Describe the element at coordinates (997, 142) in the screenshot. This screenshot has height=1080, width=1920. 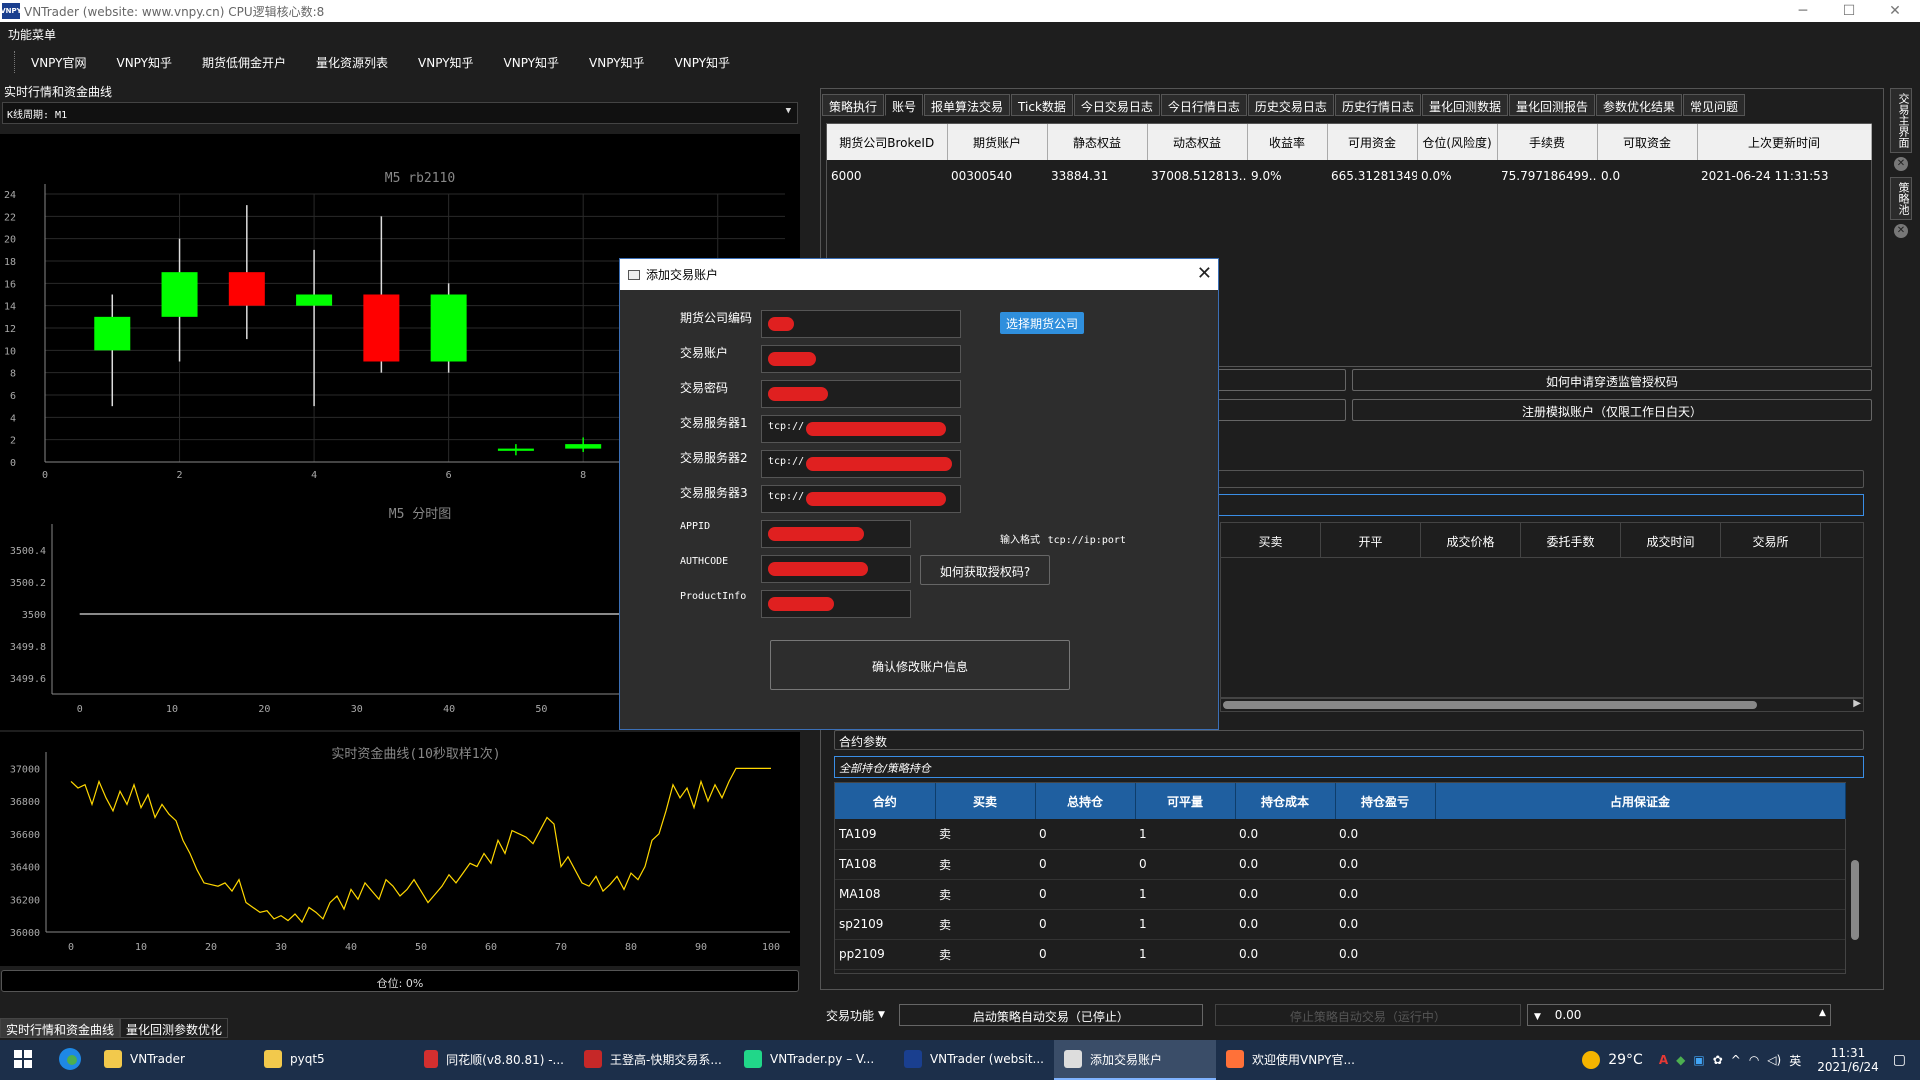
I see `column-header: 期货账户` at that location.